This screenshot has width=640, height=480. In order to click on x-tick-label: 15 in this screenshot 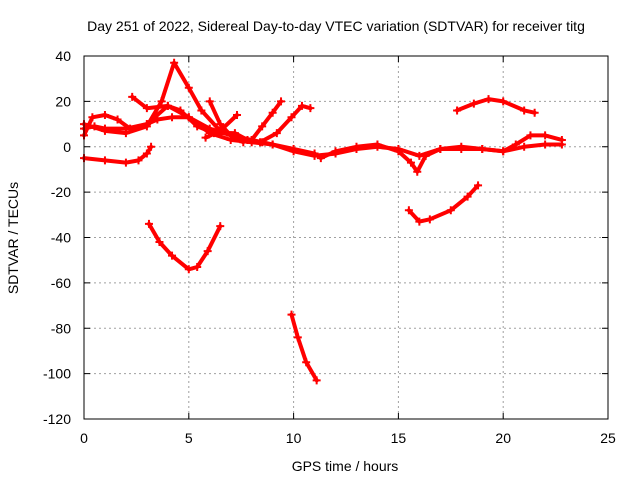, I will do `click(399, 438)`.